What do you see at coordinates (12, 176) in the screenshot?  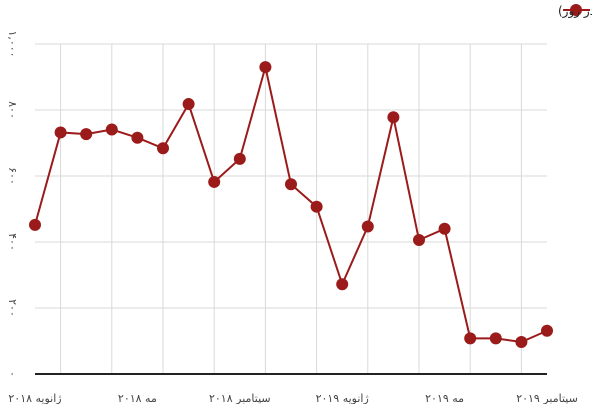 I see `y-tick-label: ۶۰۰` at bounding box center [12, 176].